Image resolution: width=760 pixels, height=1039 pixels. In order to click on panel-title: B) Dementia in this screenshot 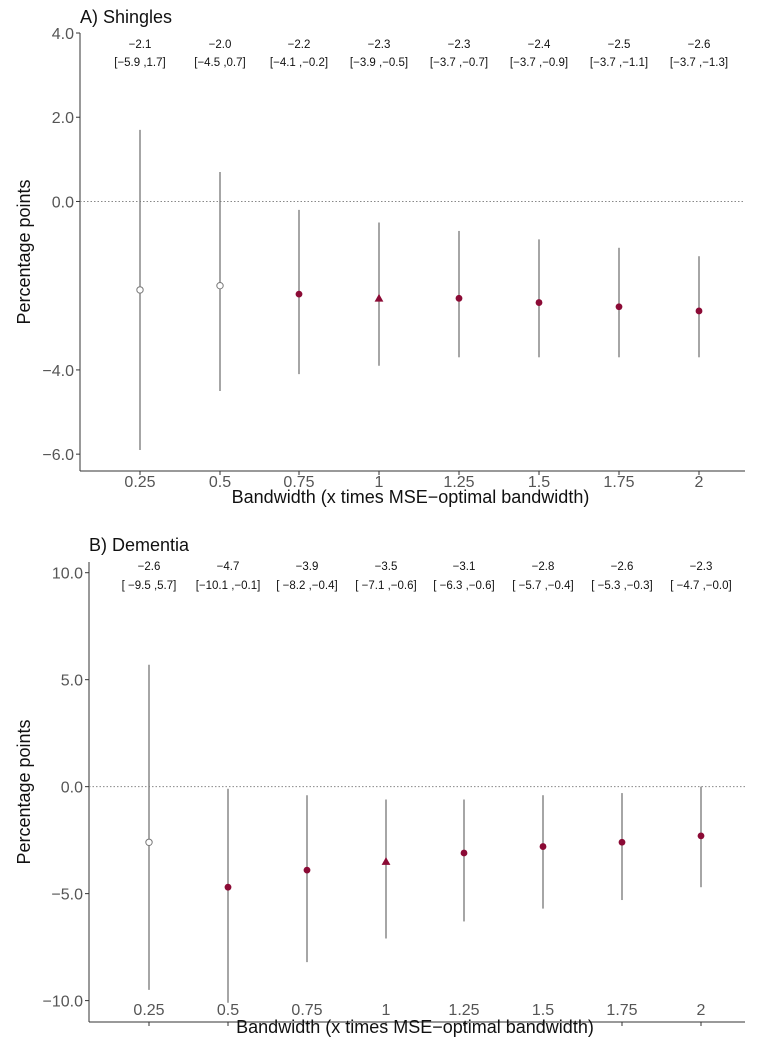, I will do `click(139, 545)`.